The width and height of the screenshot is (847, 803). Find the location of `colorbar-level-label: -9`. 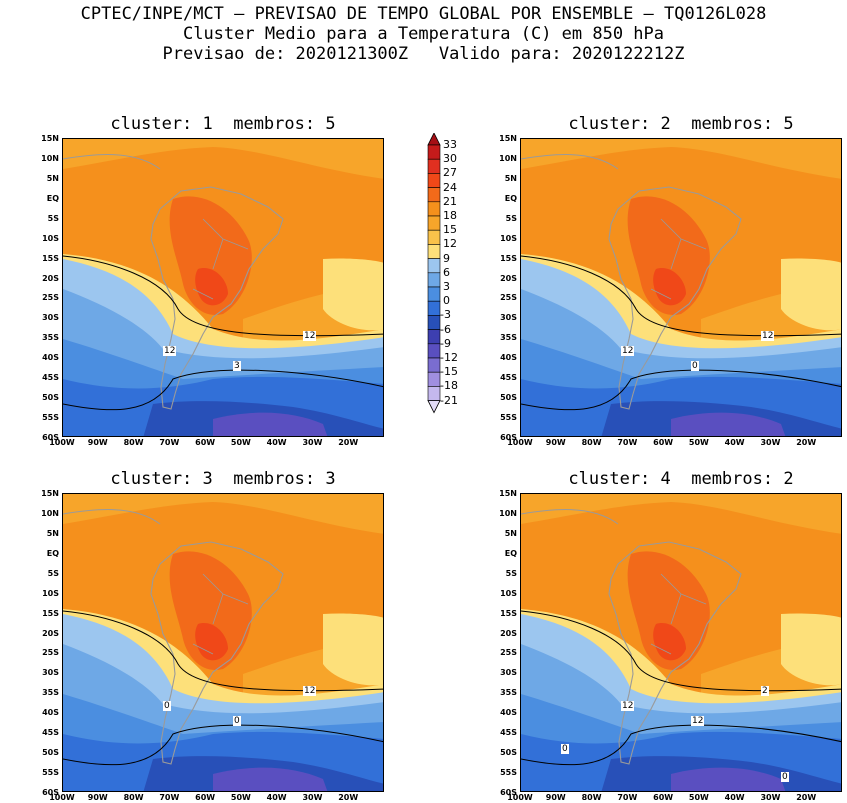

colorbar-level-label: -9 is located at coordinates (445, 343).